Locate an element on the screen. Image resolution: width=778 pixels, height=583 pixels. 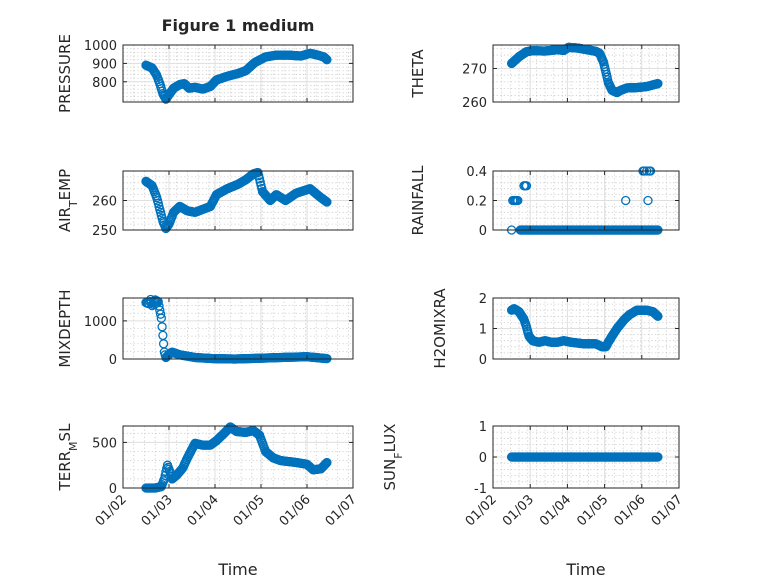
y-tick-label: -1 is located at coordinates (480, 489).